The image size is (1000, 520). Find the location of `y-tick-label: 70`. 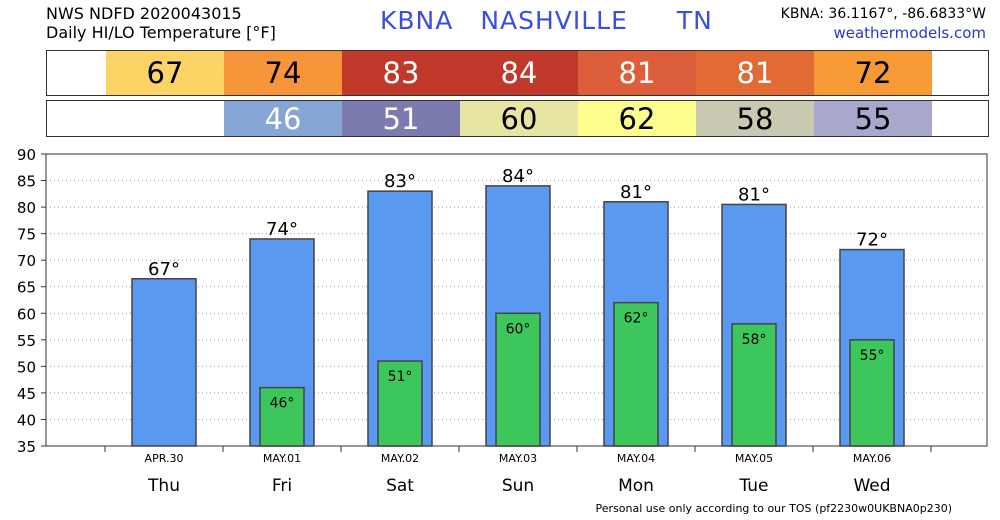

y-tick-label: 70 is located at coordinates (26, 261).